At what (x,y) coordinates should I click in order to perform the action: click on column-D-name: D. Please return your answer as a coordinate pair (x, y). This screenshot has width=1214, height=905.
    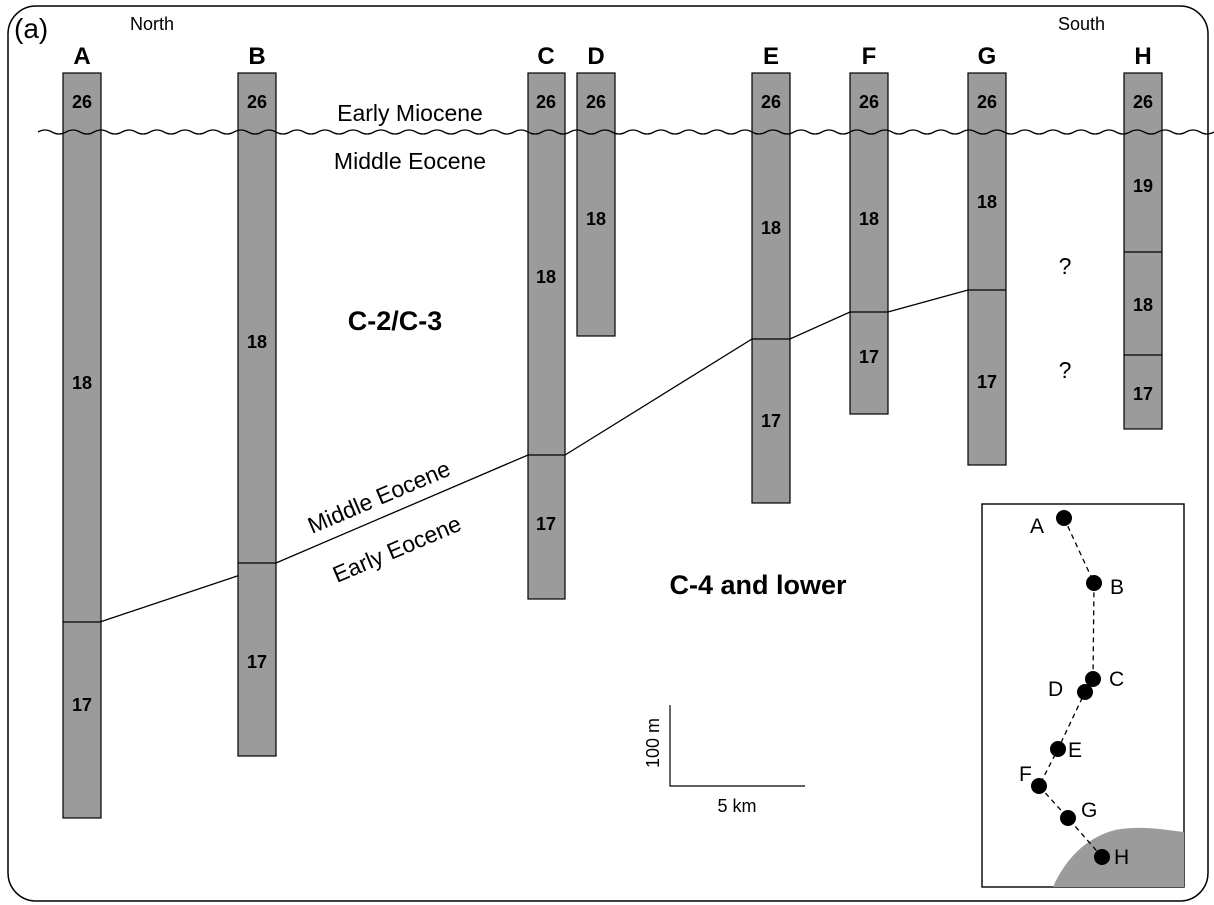
    Looking at the image, I should click on (595, 56).